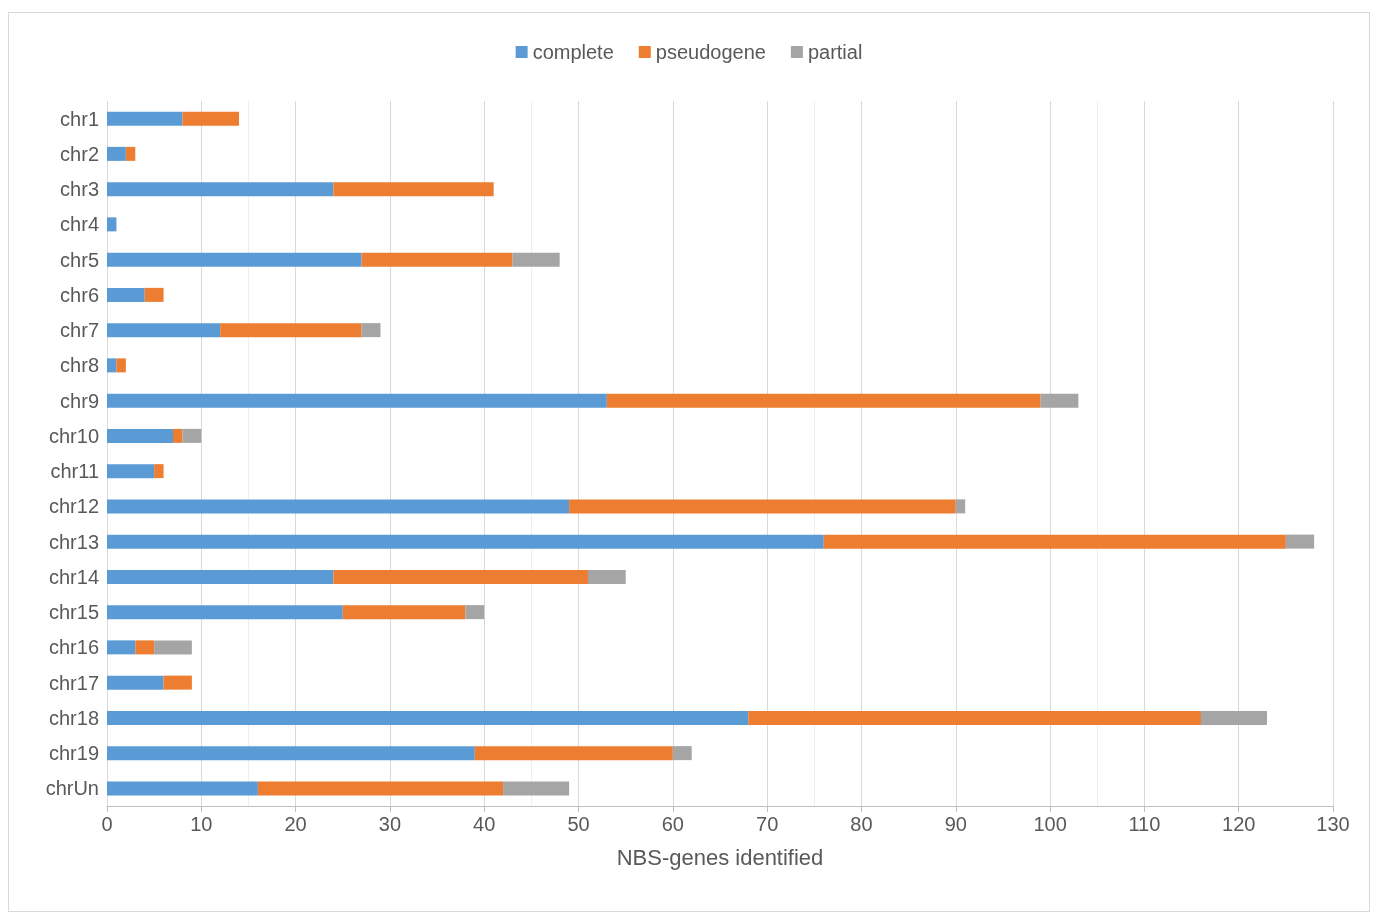  I want to click on y-tick-label: chr4, so click(79, 224).